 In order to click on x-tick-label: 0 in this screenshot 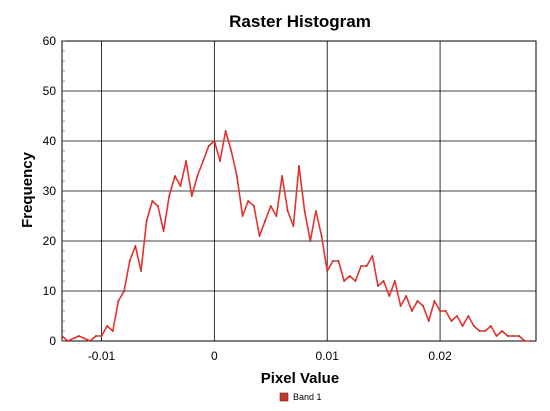, I will do `click(214, 356)`.